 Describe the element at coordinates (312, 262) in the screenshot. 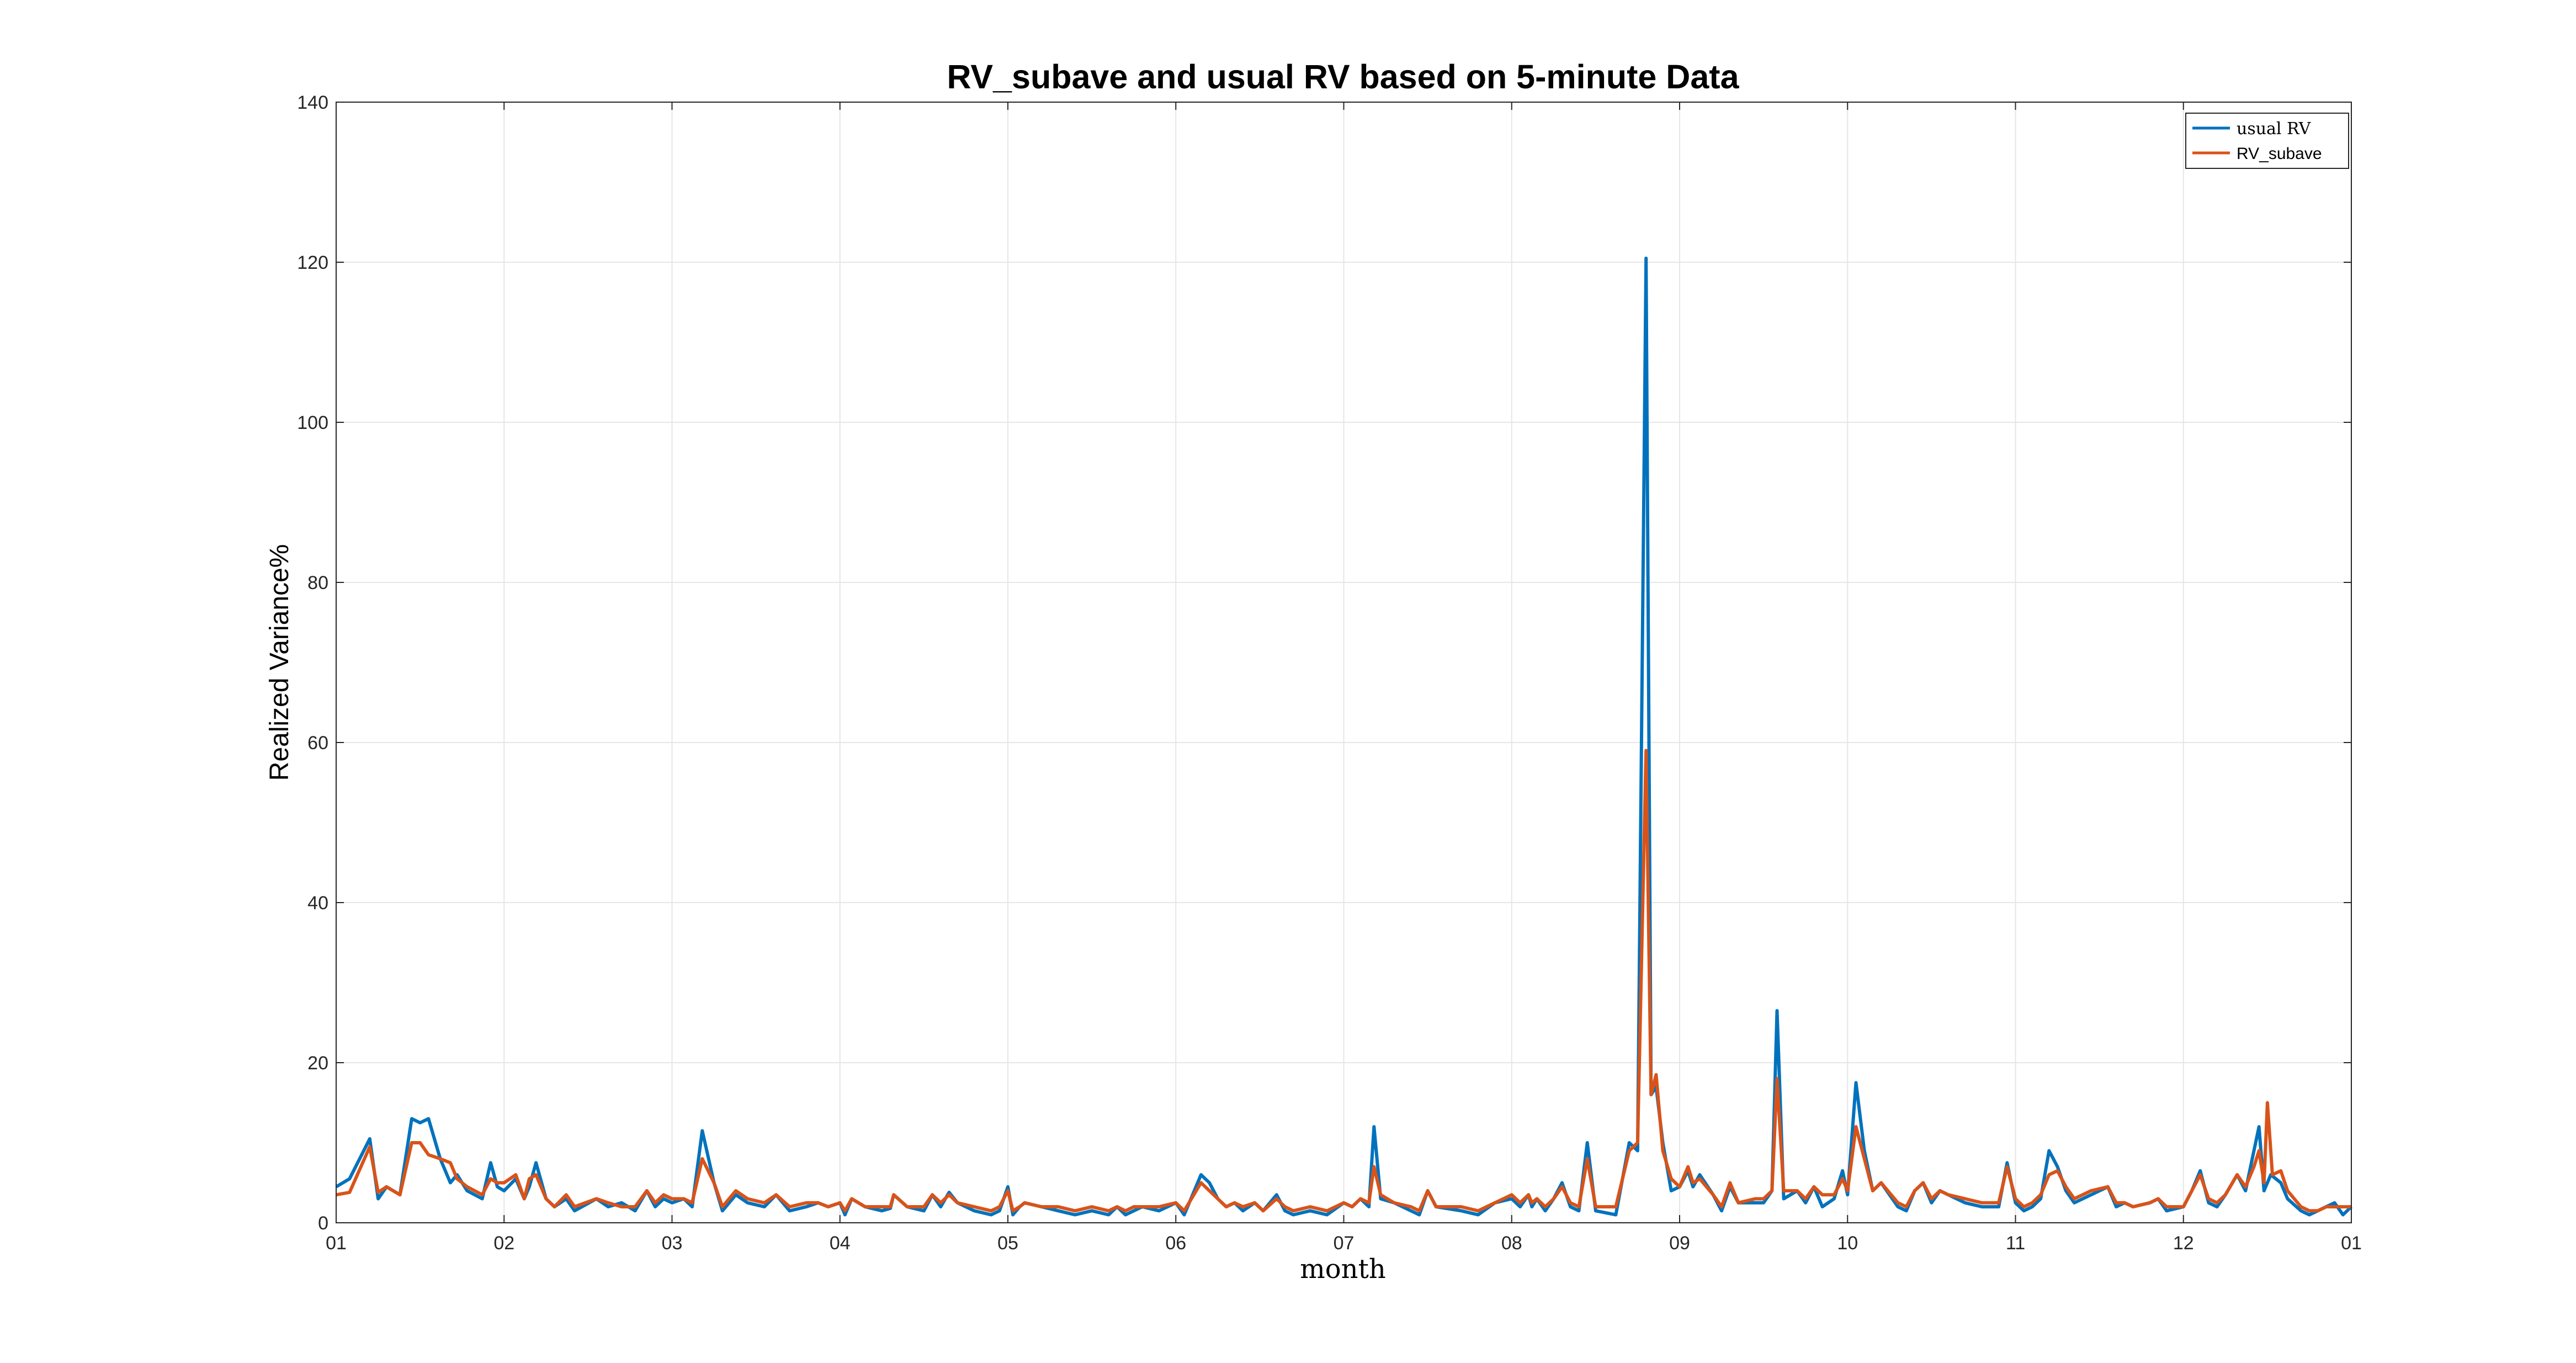

I see `y-tick-label: 120` at that location.